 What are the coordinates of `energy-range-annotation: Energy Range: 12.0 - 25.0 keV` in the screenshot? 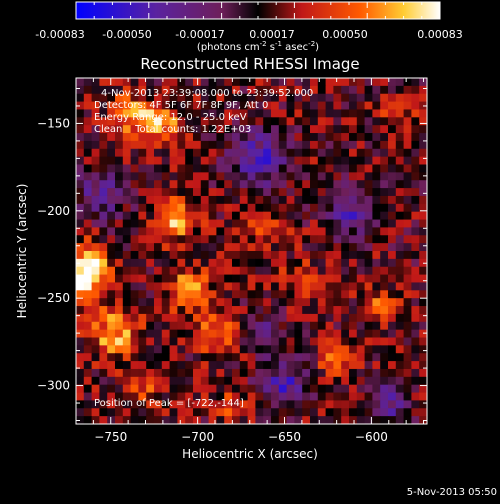 It's located at (170, 117).